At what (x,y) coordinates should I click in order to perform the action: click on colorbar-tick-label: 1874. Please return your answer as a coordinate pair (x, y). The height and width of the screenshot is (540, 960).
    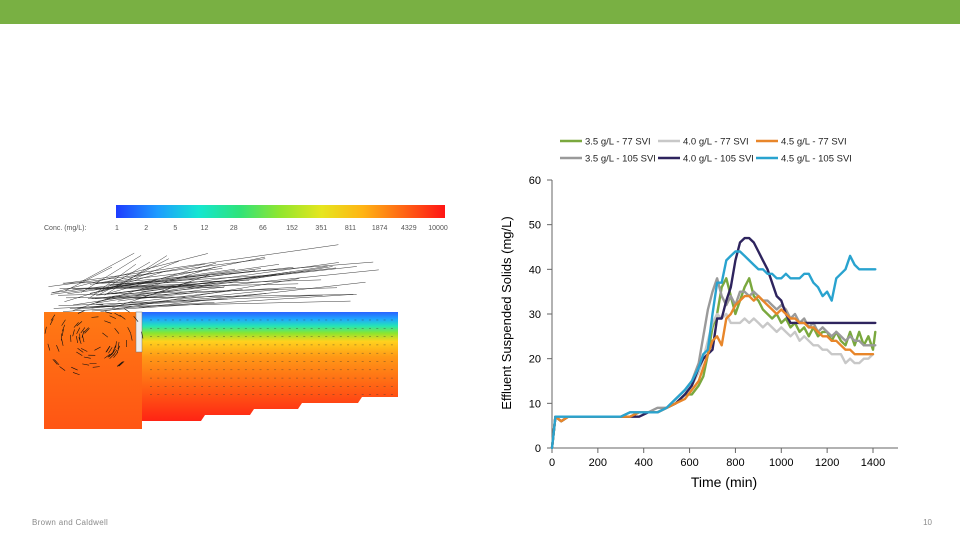
    Looking at the image, I should click on (380, 228).